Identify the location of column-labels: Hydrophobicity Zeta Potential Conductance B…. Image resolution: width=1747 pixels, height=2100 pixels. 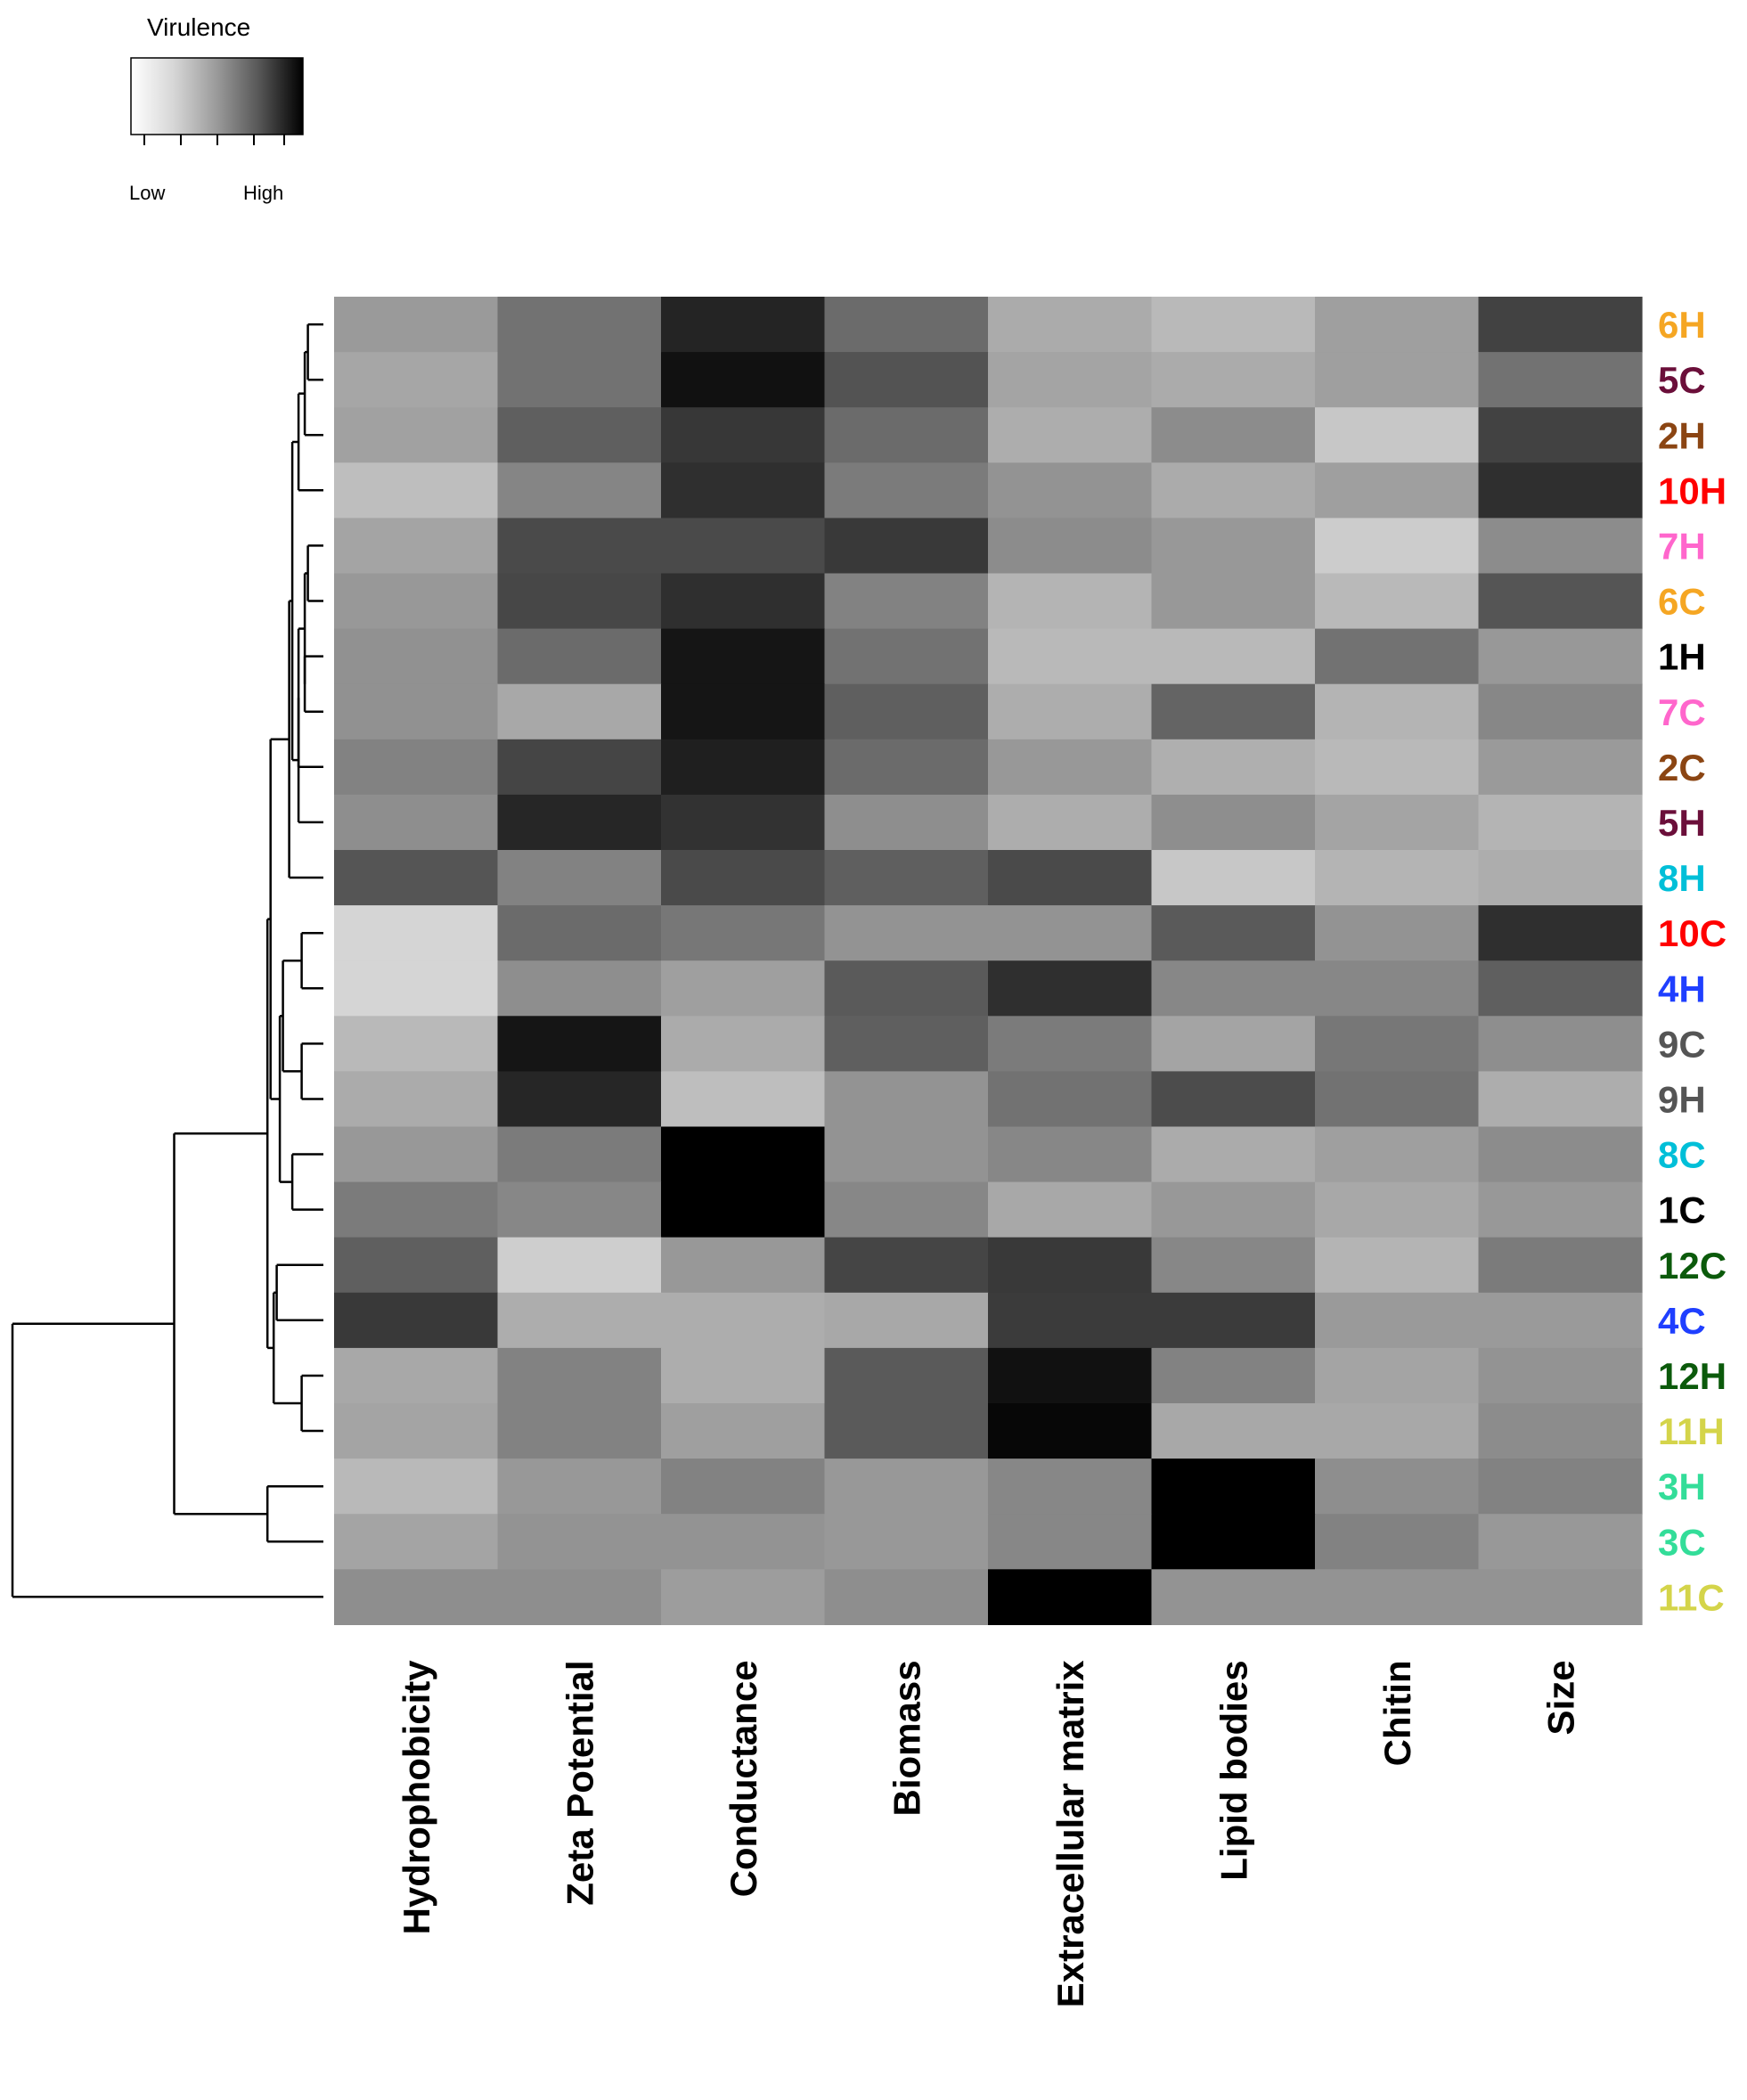
(989, 1834).